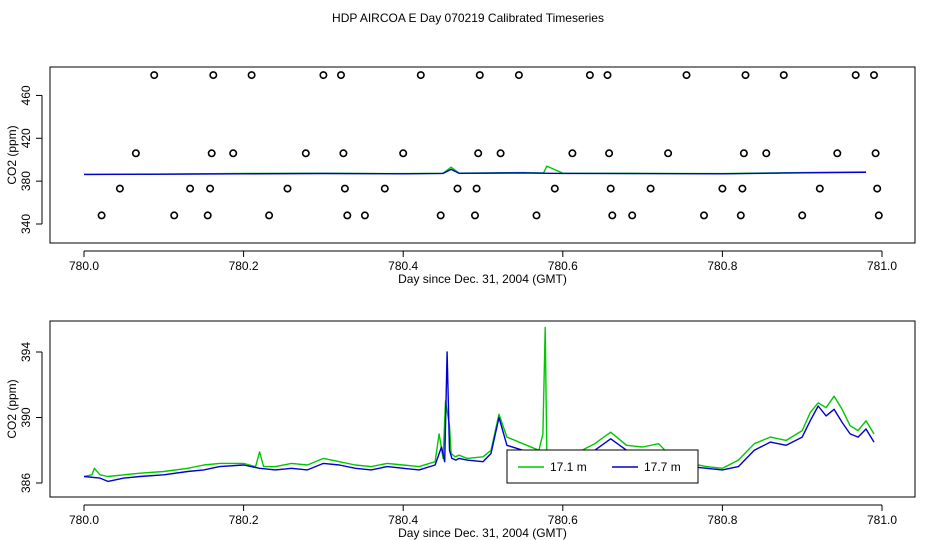  Describe the element at coordinates (26, 224) in the screenshot. I see `y-tick-label: 340` at that location.